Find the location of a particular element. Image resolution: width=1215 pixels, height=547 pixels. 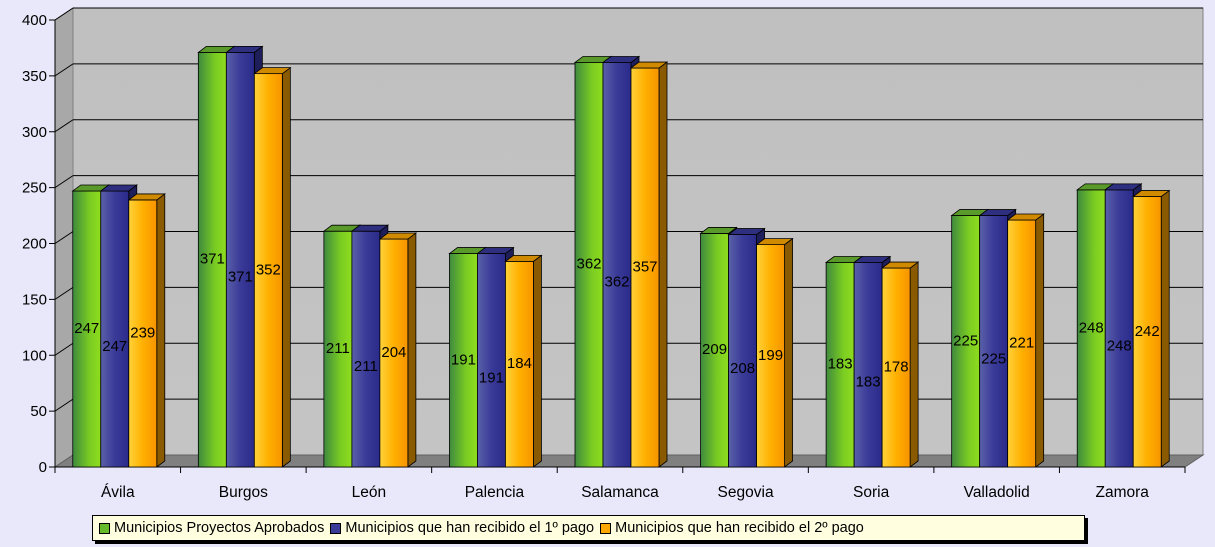

legend-item: Municipios que han recibido el 2º pago is located at coordinates (732, 528).